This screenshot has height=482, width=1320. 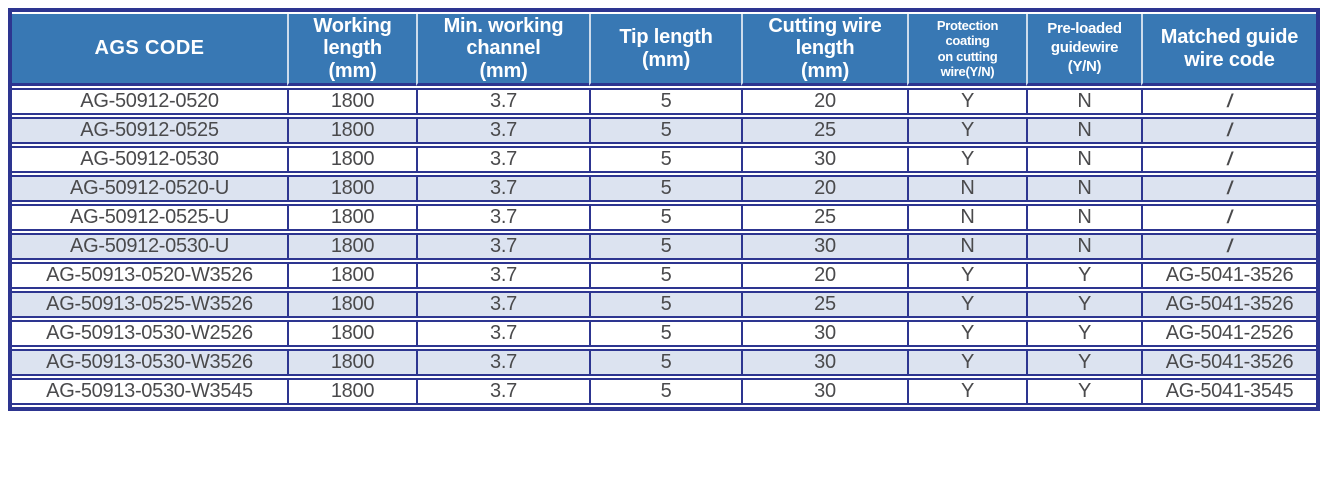 What do you see at coordinates (149, 276) in the screenshot?
I see `table-cell: AG-50913-0520-W3526` at bounding box center [149, 276].